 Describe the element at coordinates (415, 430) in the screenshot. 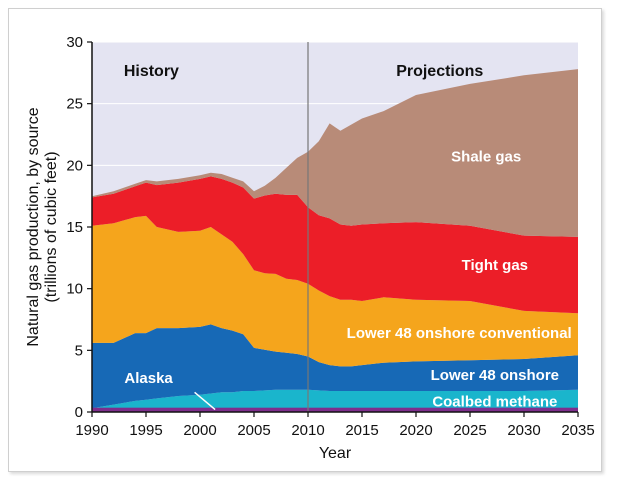

I see `x-tick-label: 2020` at that location.